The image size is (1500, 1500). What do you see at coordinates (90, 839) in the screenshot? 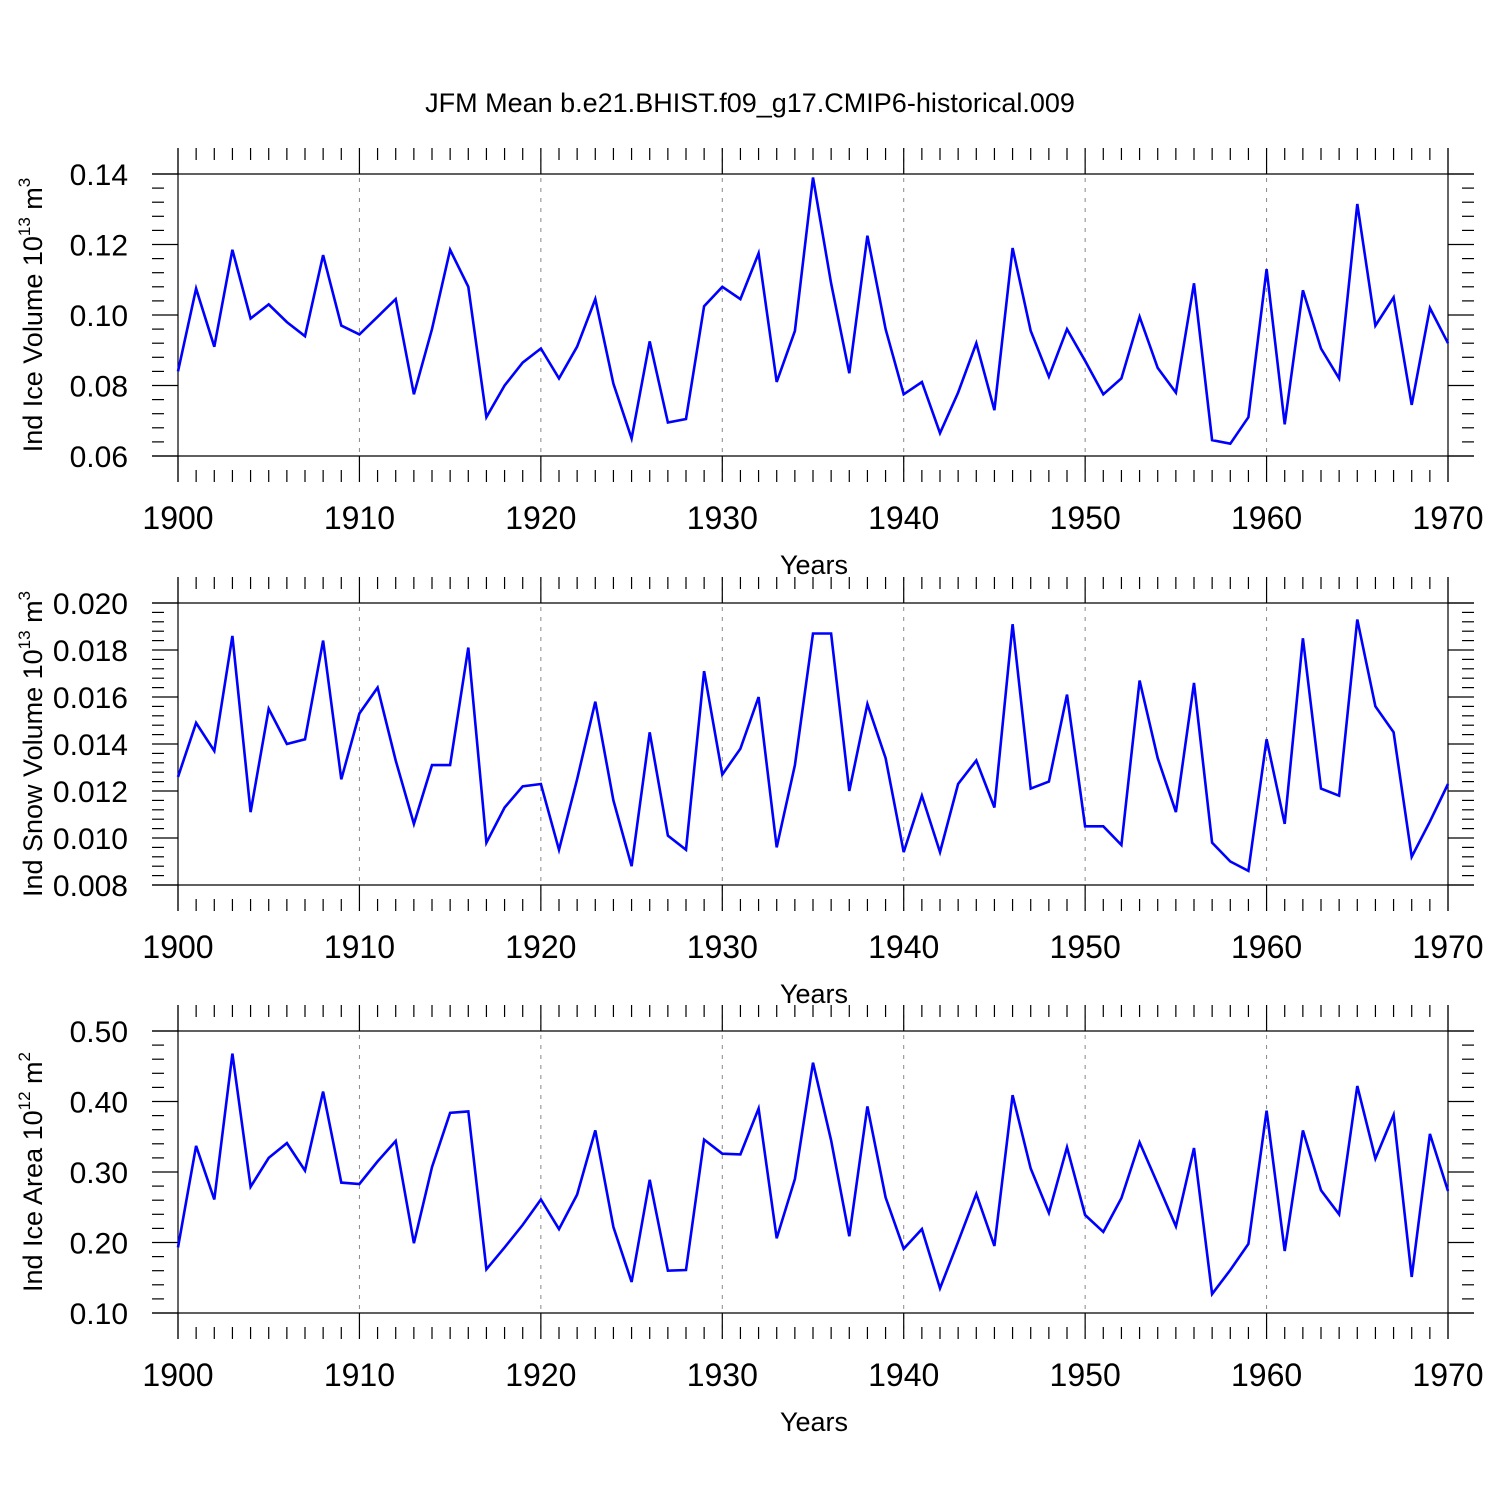
I see `y-tick-label: 0.010` at bounding box center [90, 839].